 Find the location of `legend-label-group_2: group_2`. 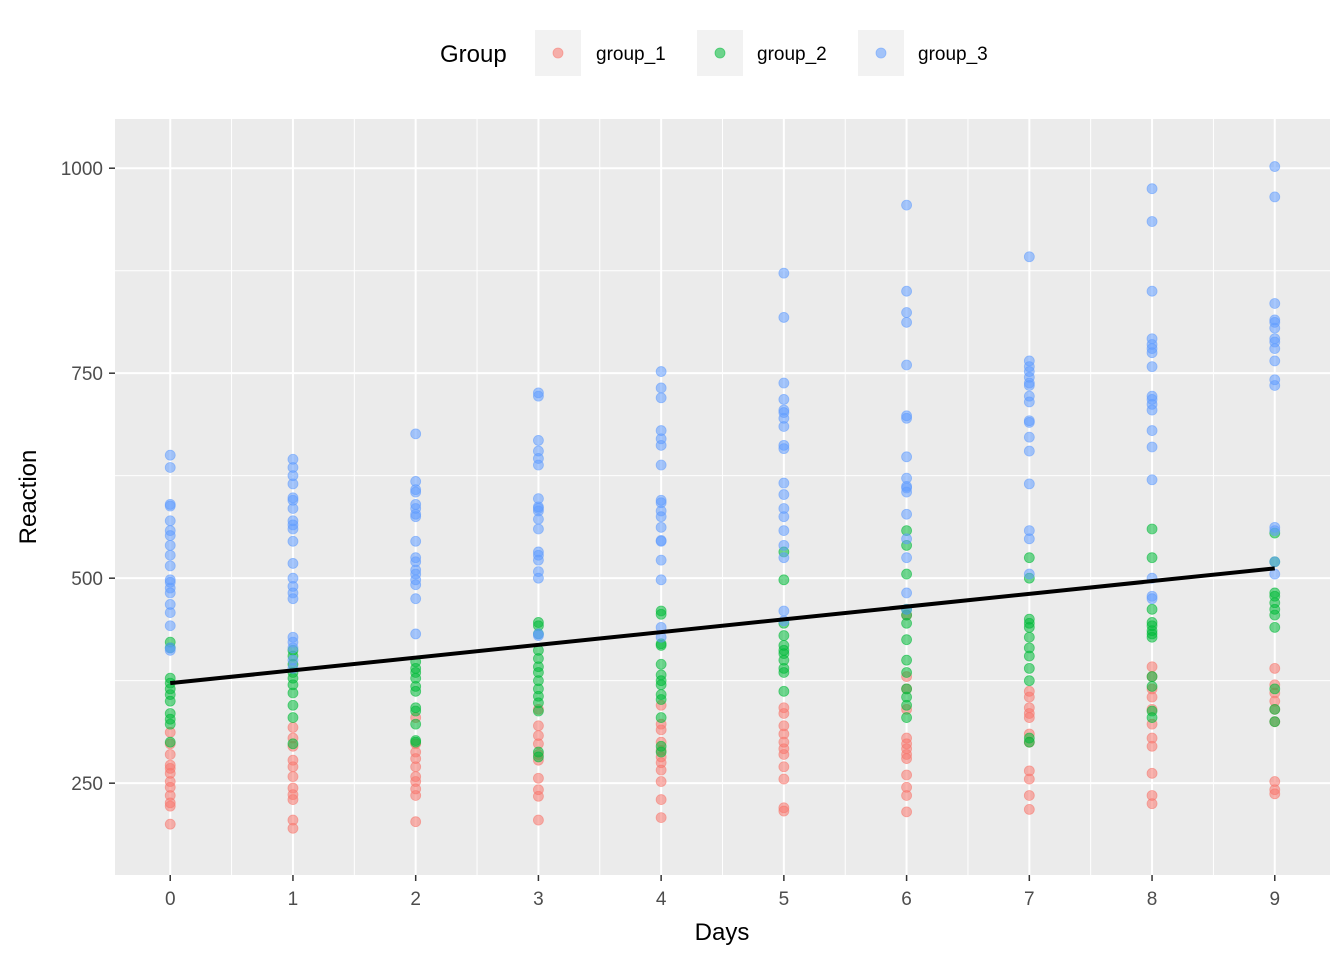

legend-label-group_2: group_2 is located at coordinates (792, 54).